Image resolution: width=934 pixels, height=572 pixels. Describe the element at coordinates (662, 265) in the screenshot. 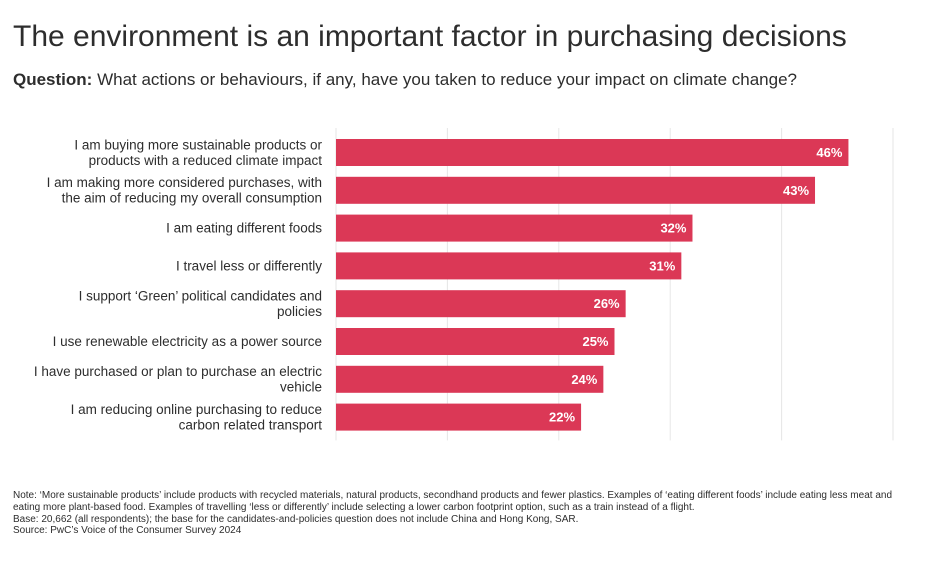

I see `data-label: 31%` at that location.